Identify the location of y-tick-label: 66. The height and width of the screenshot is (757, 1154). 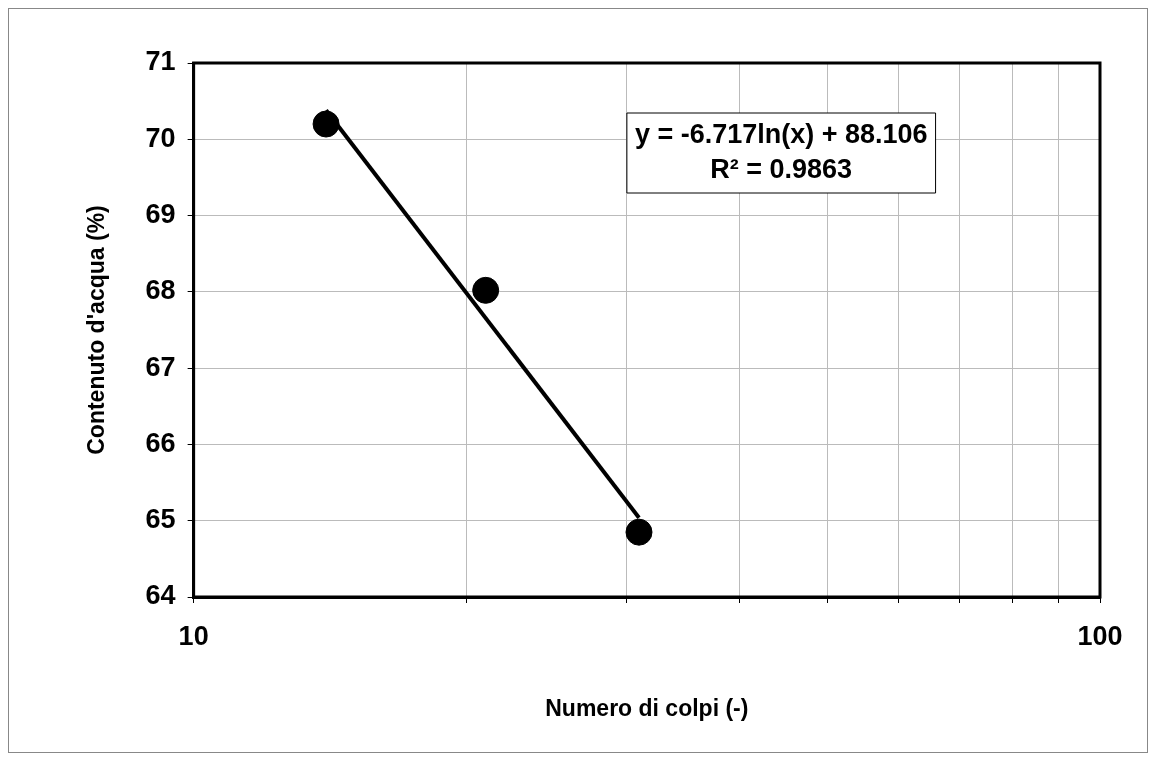
(160, 442).